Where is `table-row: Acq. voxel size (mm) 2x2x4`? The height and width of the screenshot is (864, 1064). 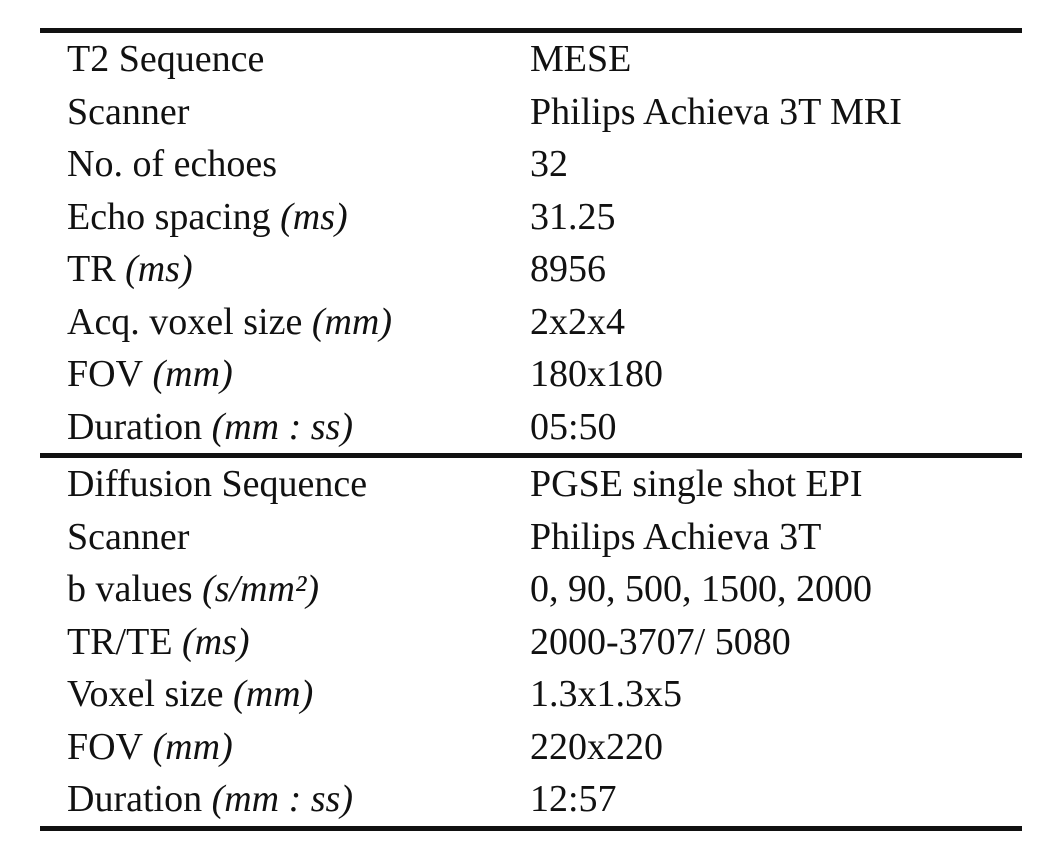
table-row: Acq. voxel size (mm) 2x2x4 is located at coordinates (531, 322).